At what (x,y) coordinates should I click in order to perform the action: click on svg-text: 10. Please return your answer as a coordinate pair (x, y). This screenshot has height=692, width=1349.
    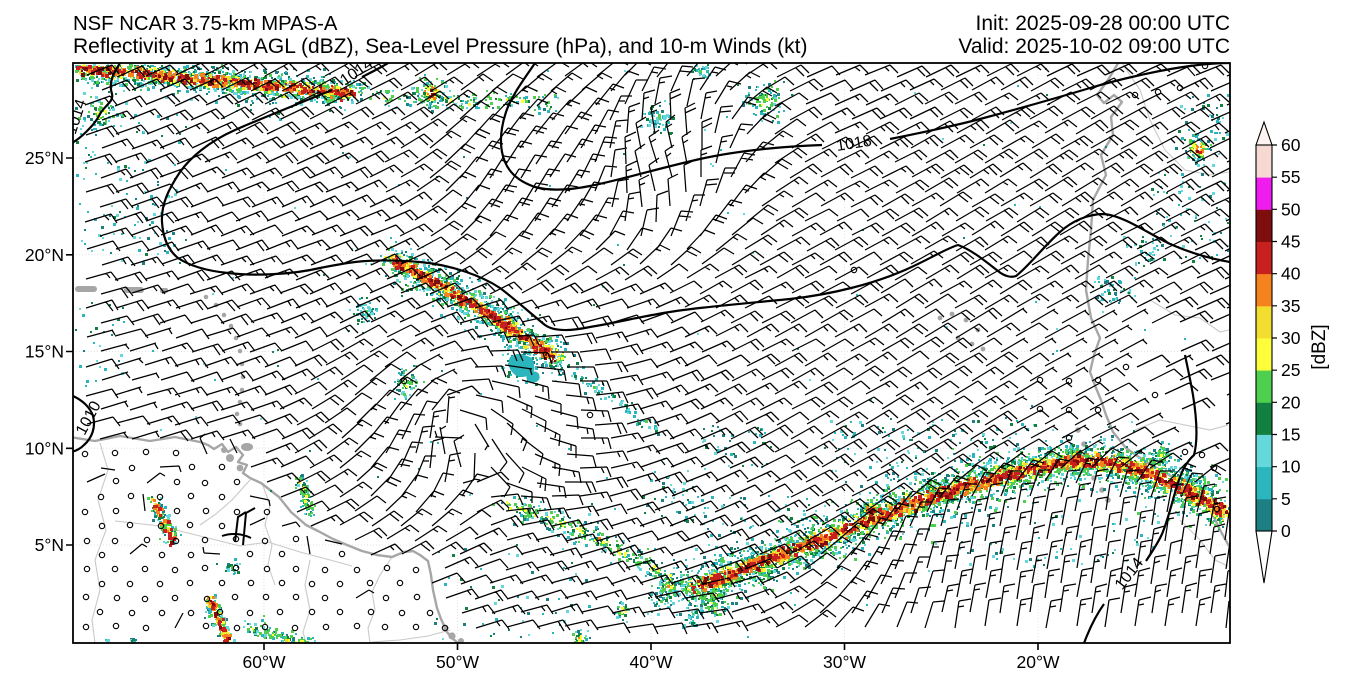
    Looking at the image, I should click on (1291, 467).